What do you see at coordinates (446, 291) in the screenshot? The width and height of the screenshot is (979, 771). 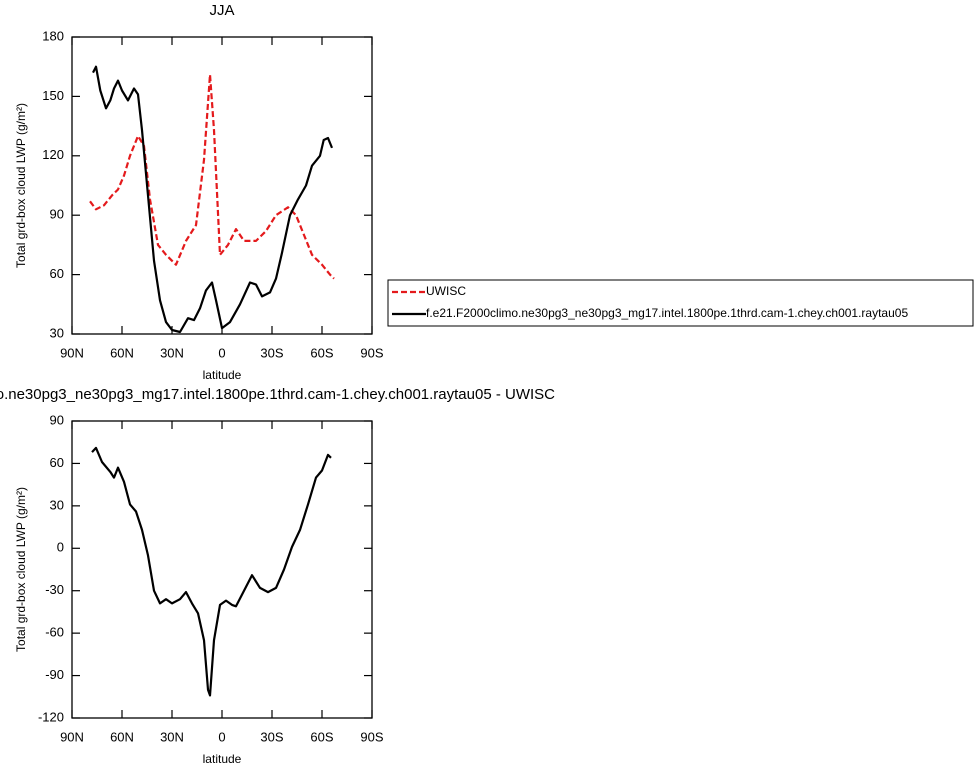 I see `legend-label: UWISC` at bounding box center [446, 291].